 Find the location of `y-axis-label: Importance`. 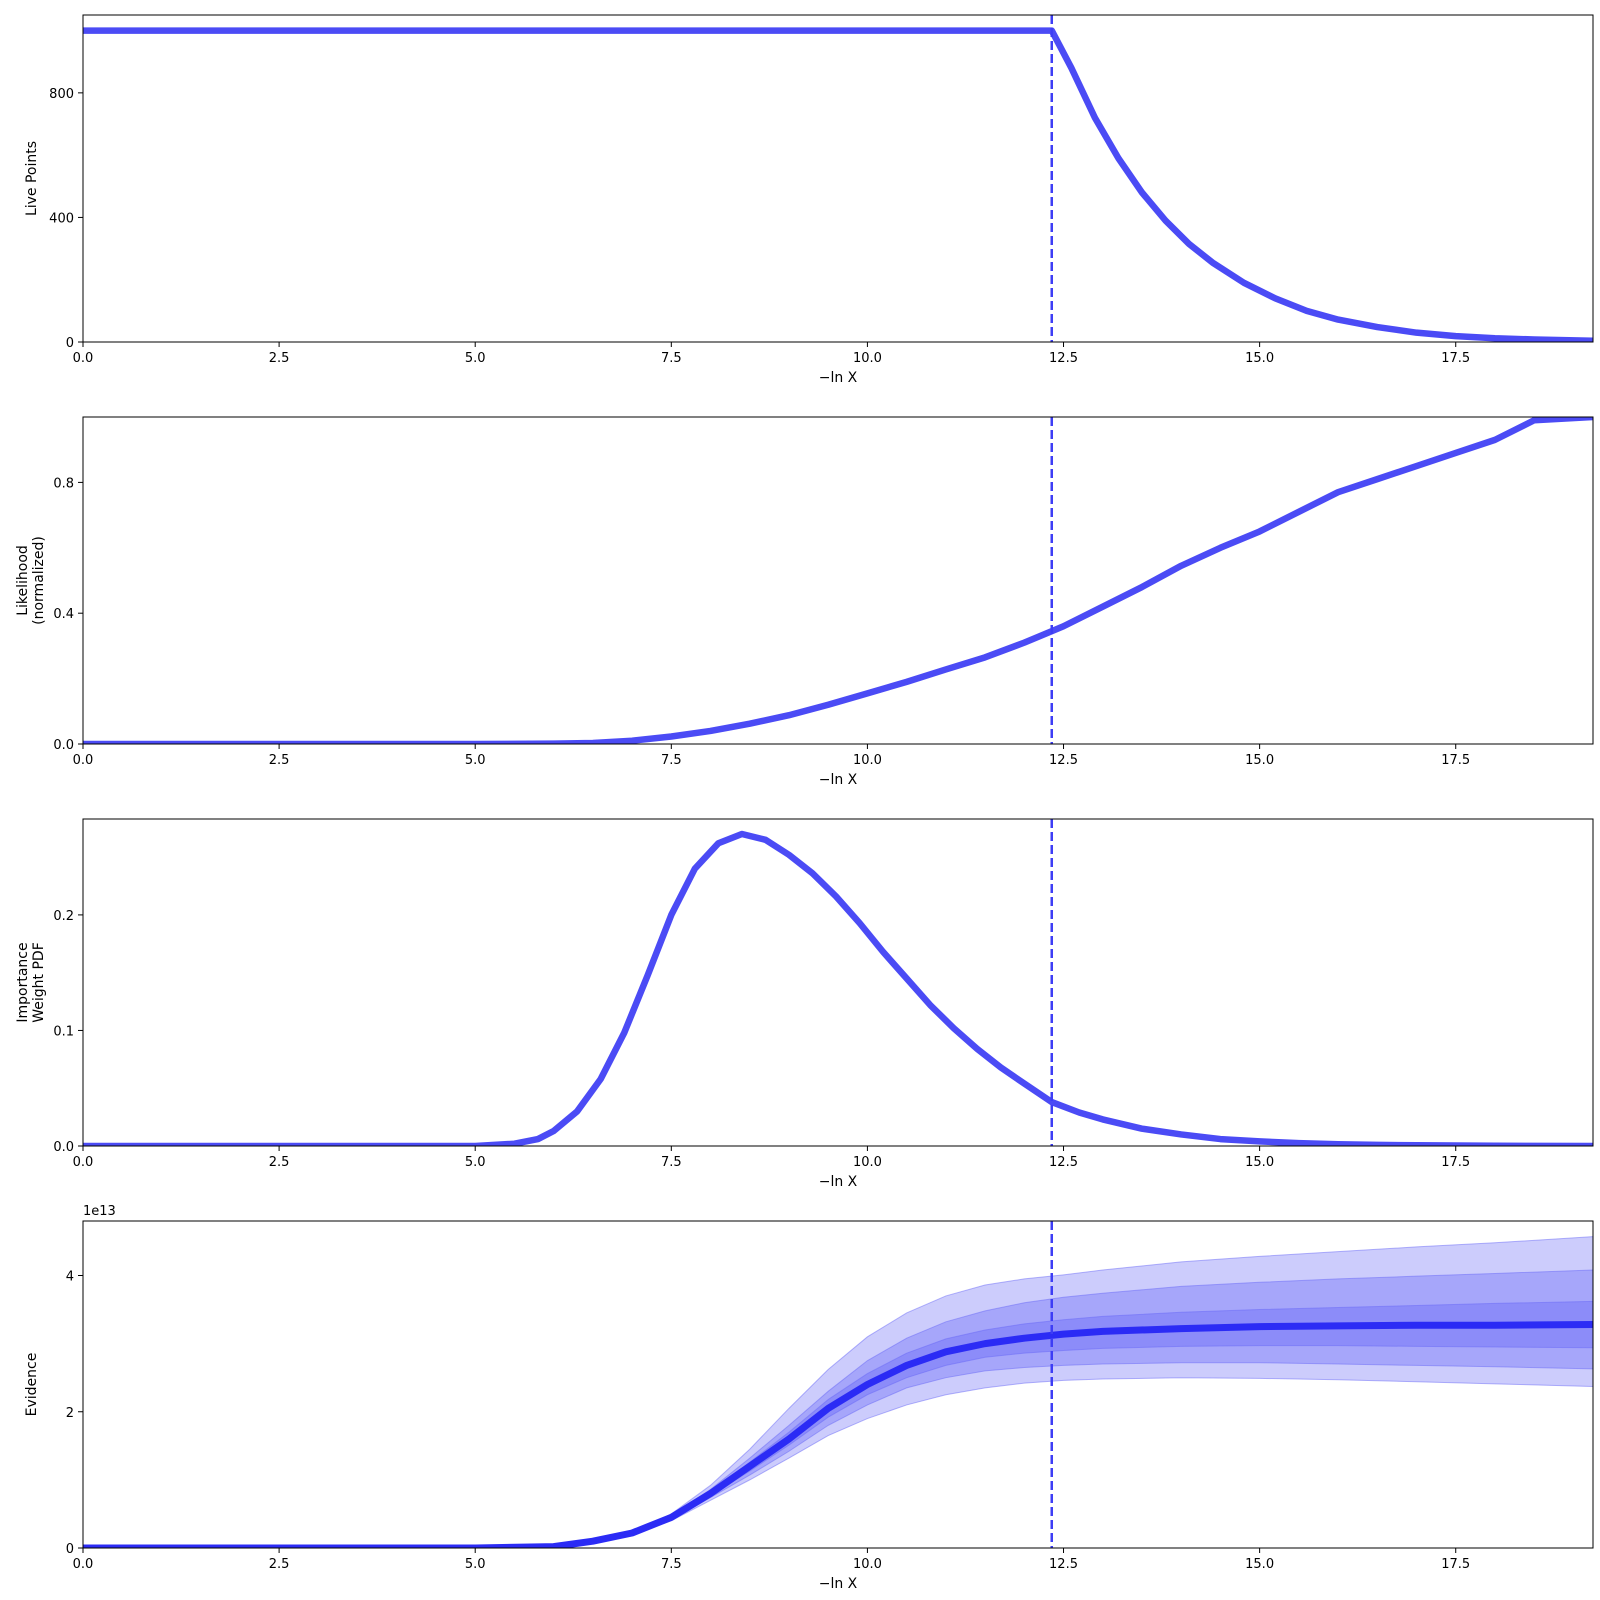

y-axis-label: Importance is located at coordinates (23, 982).